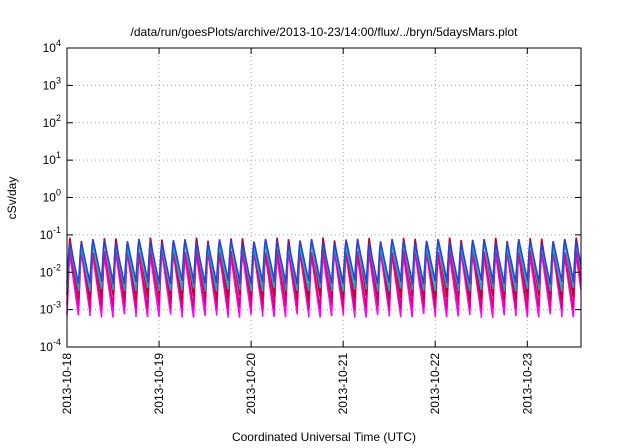 The height and width of the screenshot is (448, 640). Describe the element at coordinates (12, 198) in the screenshot. I see `y-axis-label: cSv/day` at that location.